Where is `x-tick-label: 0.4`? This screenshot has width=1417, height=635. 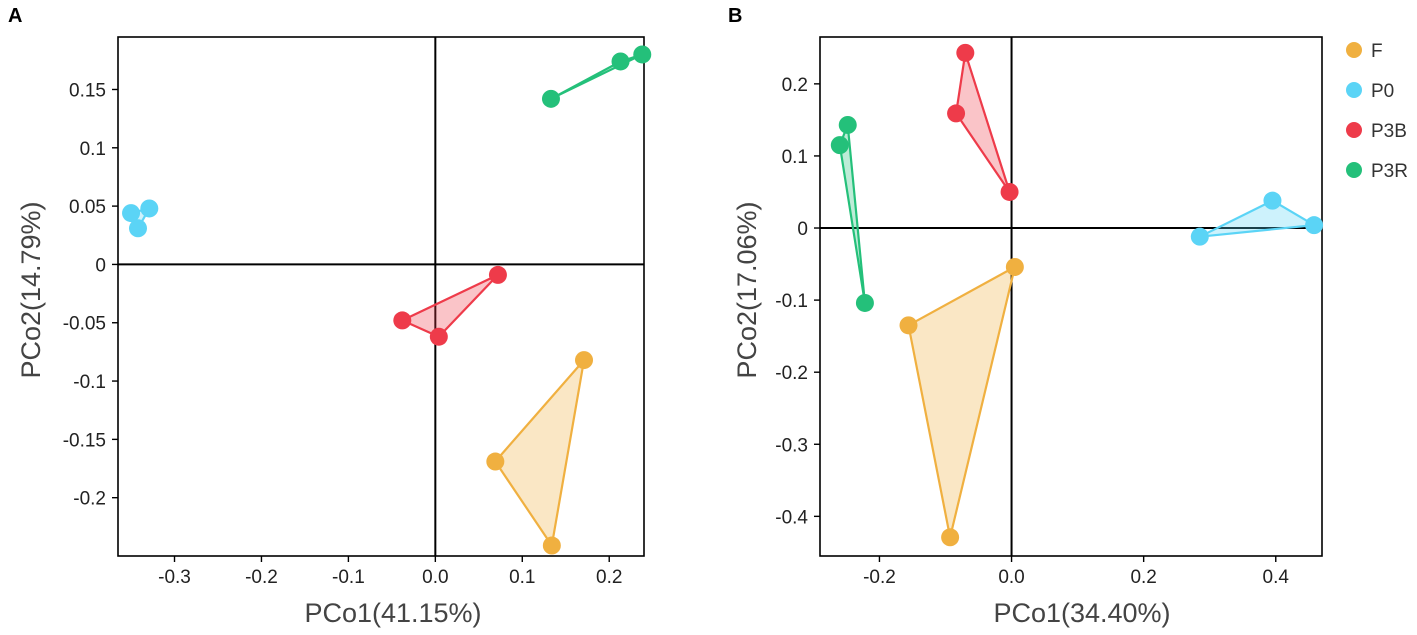
x-tick-label: 0.4 is located at coordinates (1276, 577).